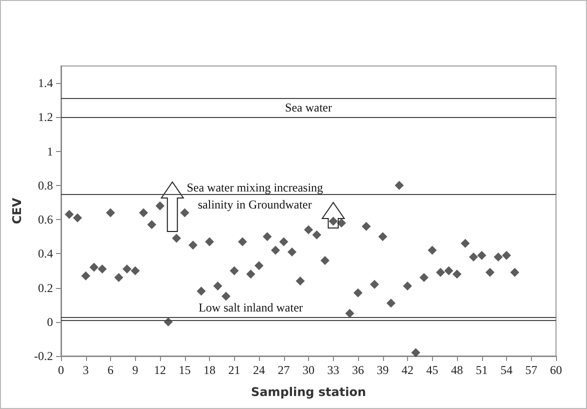 Image resolution: width=587 pixels, height=409 pixels. What do you see at coordinates (408, 370) in the screenshot?
I see `x-tick-label: 42` at bounding box center [408, 370].